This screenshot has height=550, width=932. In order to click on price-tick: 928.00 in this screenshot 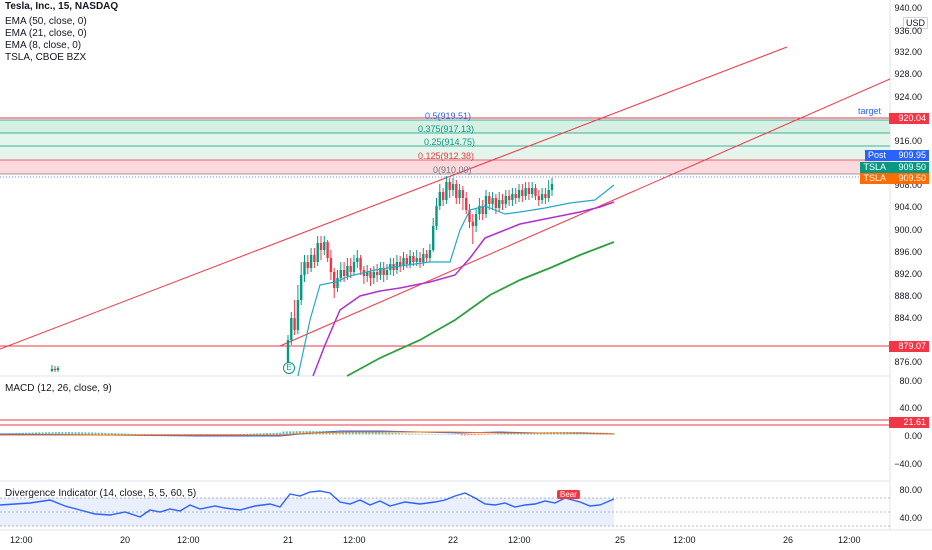, I will do `click(908, 74)`.